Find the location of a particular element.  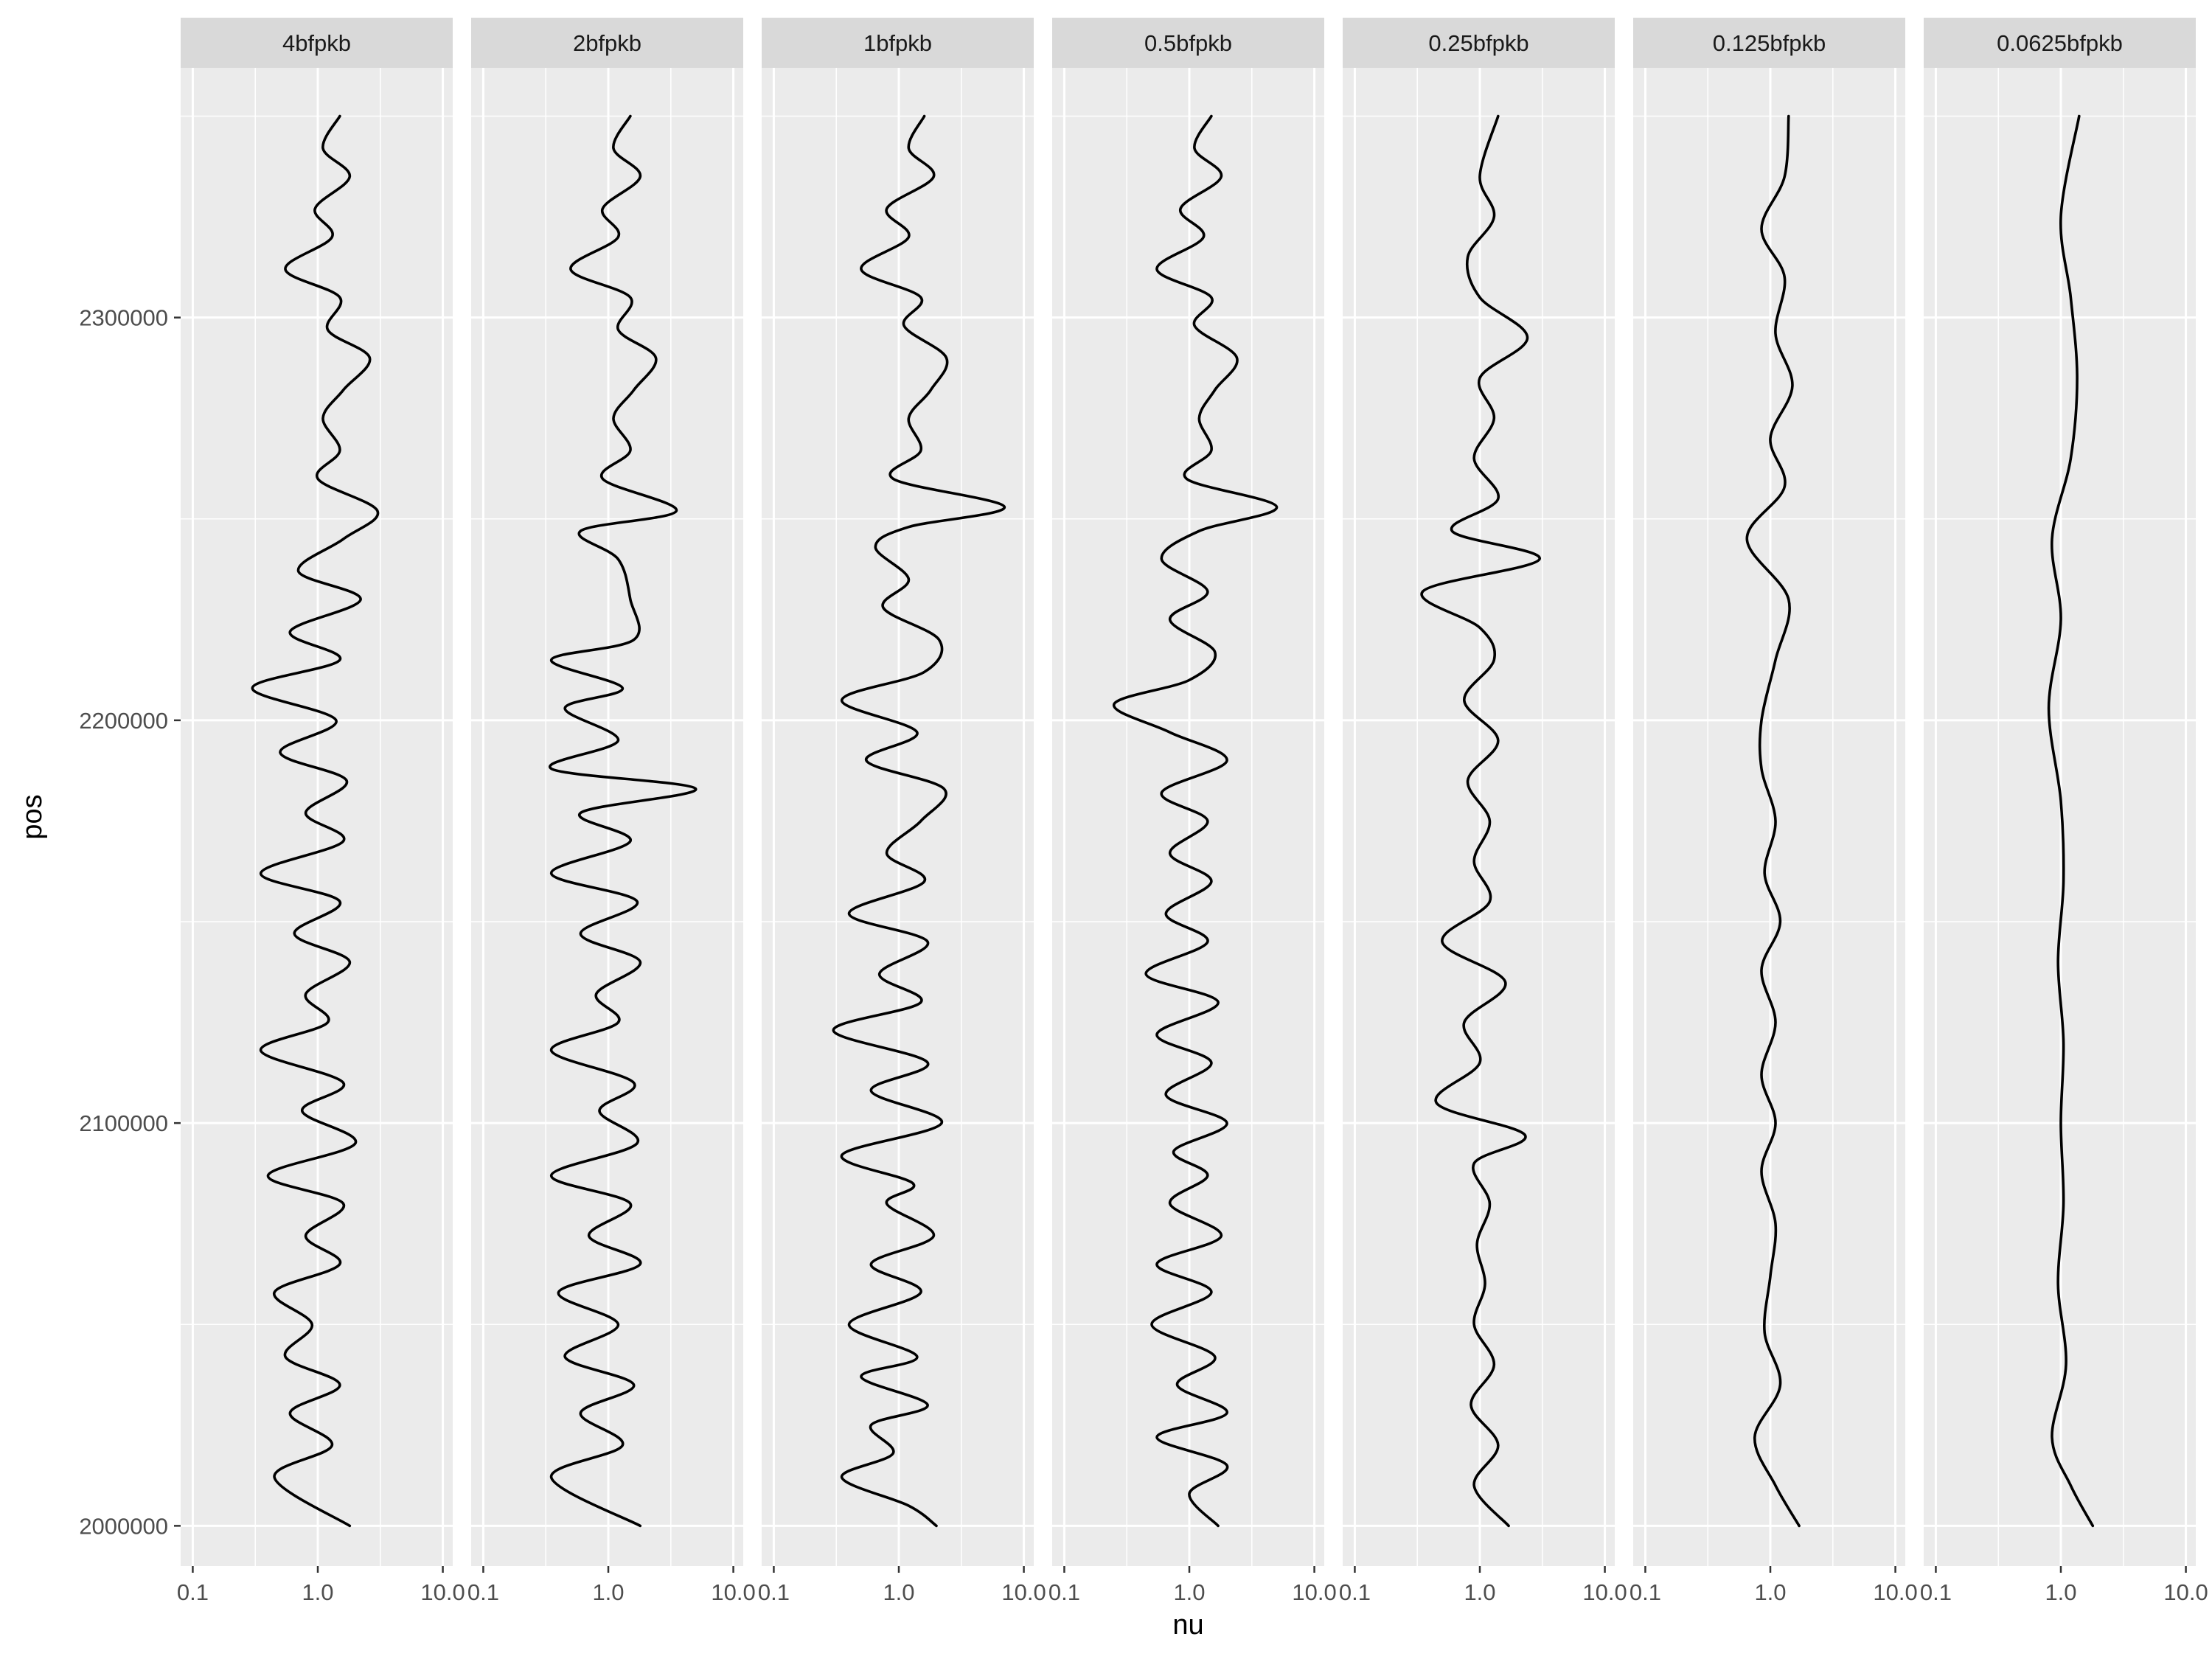

facet-panel: 0.25bfpkb 0.1 1.0 10.0 is located at coordinates (1483, 811).